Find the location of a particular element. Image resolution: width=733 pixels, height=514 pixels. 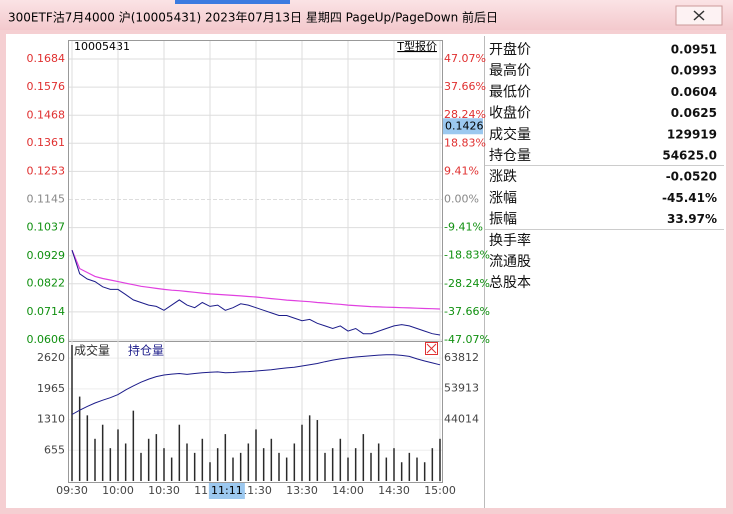

quote-value: -0.0520 is located at coordinates (691, 177).